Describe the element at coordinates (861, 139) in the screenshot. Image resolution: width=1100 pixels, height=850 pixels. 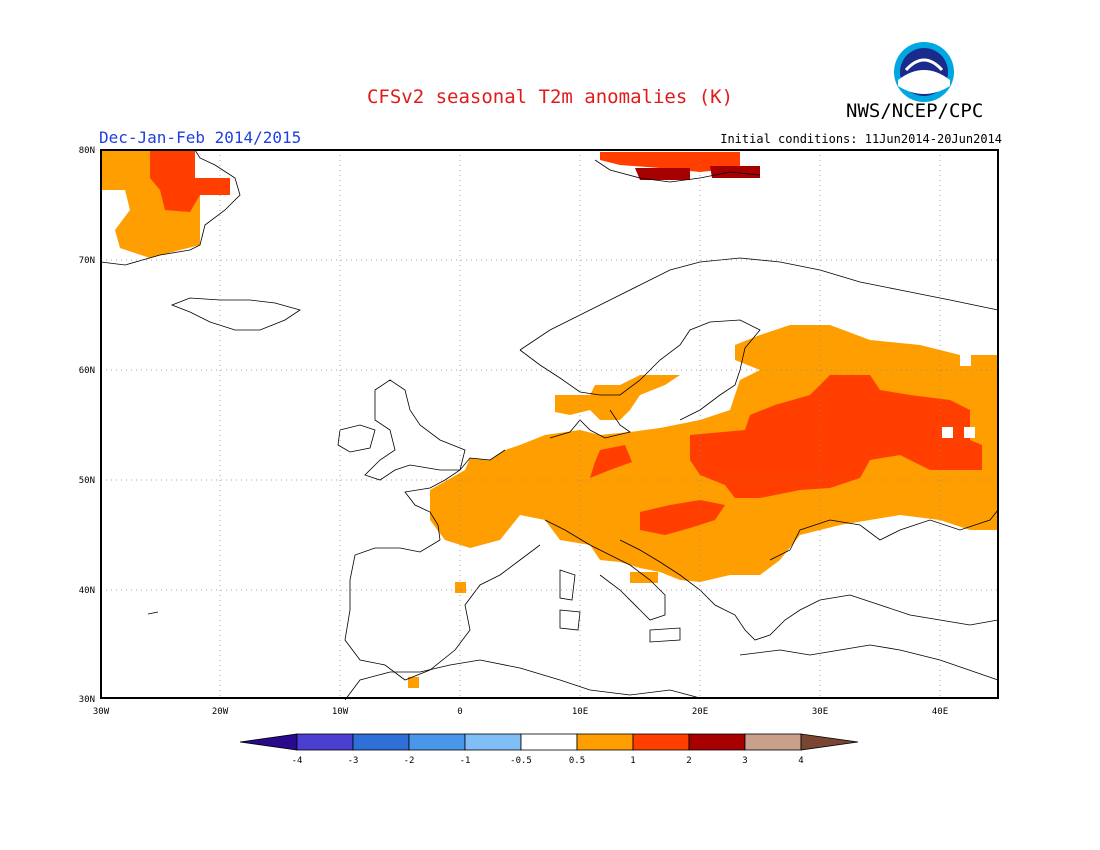
I see `initial-conditions-label: Initial conditions: 11Jun2014-20Jun2014` at that location.